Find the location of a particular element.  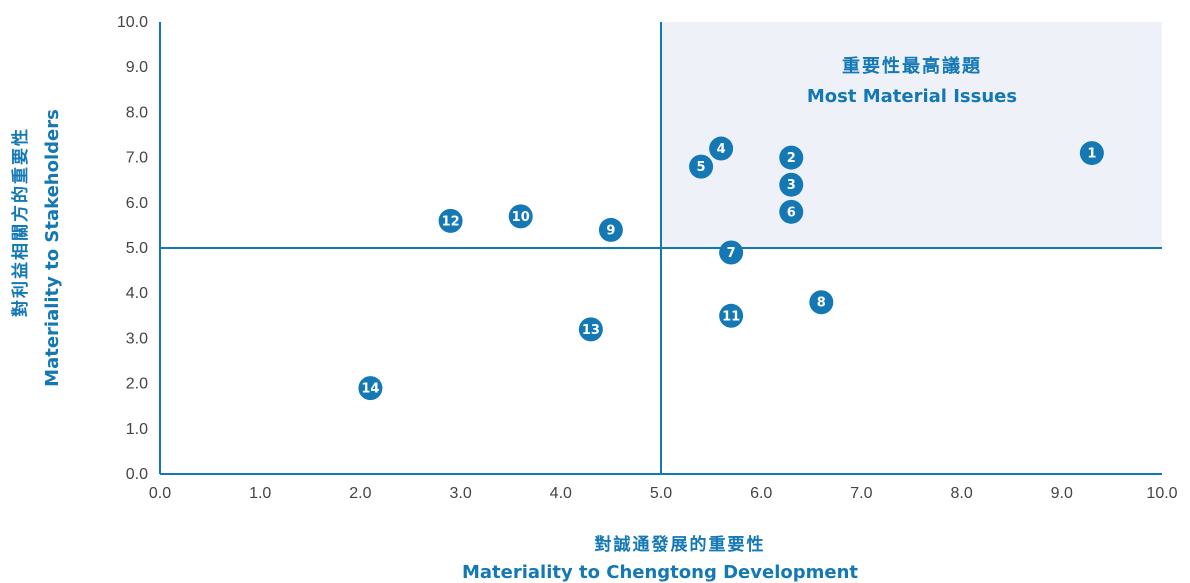

y-tick-label: 5.0 is located at coordinates (137, 248).